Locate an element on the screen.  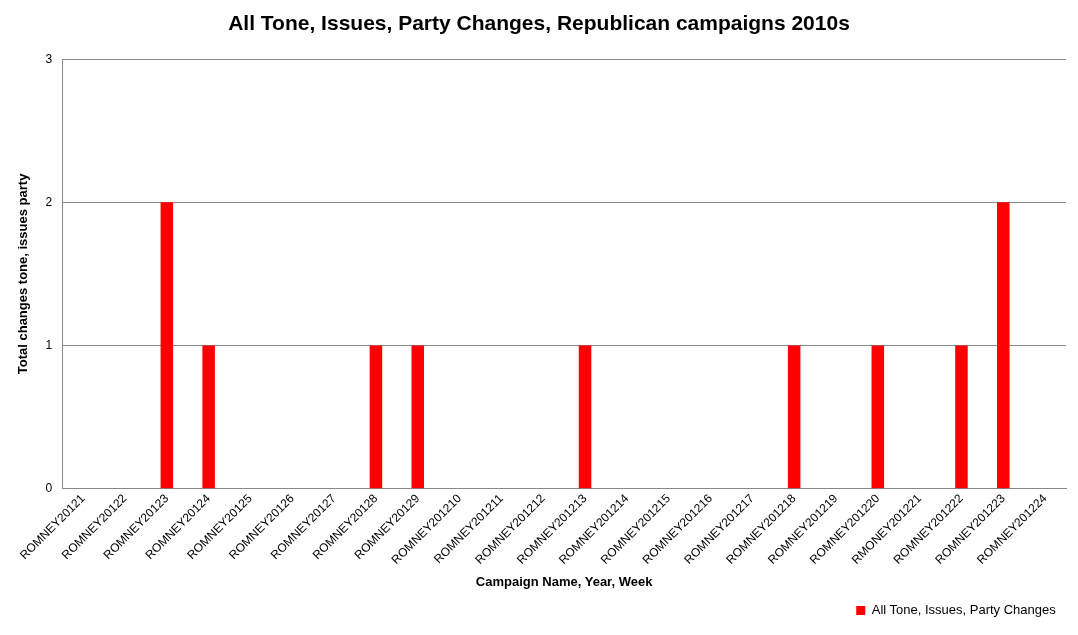
chart-title: All Tone, Issues, Party Changes, Republican campaigns 2010s is located at coordinates (539, 23).